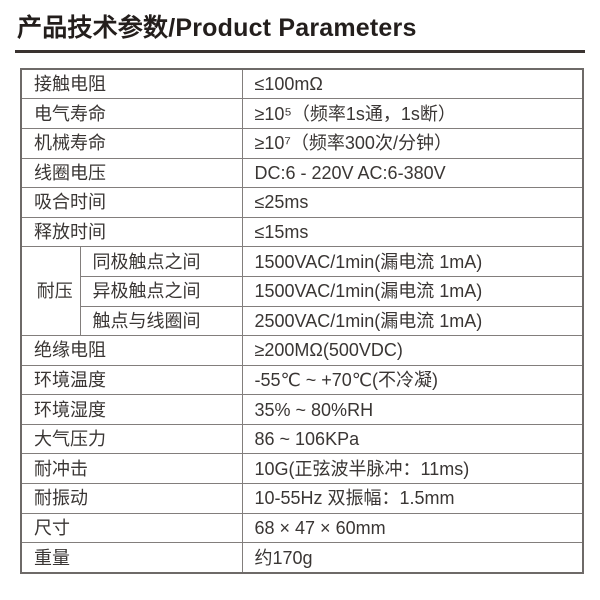  What do you see at coordinates (131, 409) in the screenshot?
I see `param-label: 环境湿度` at bounding box center [131, 409].